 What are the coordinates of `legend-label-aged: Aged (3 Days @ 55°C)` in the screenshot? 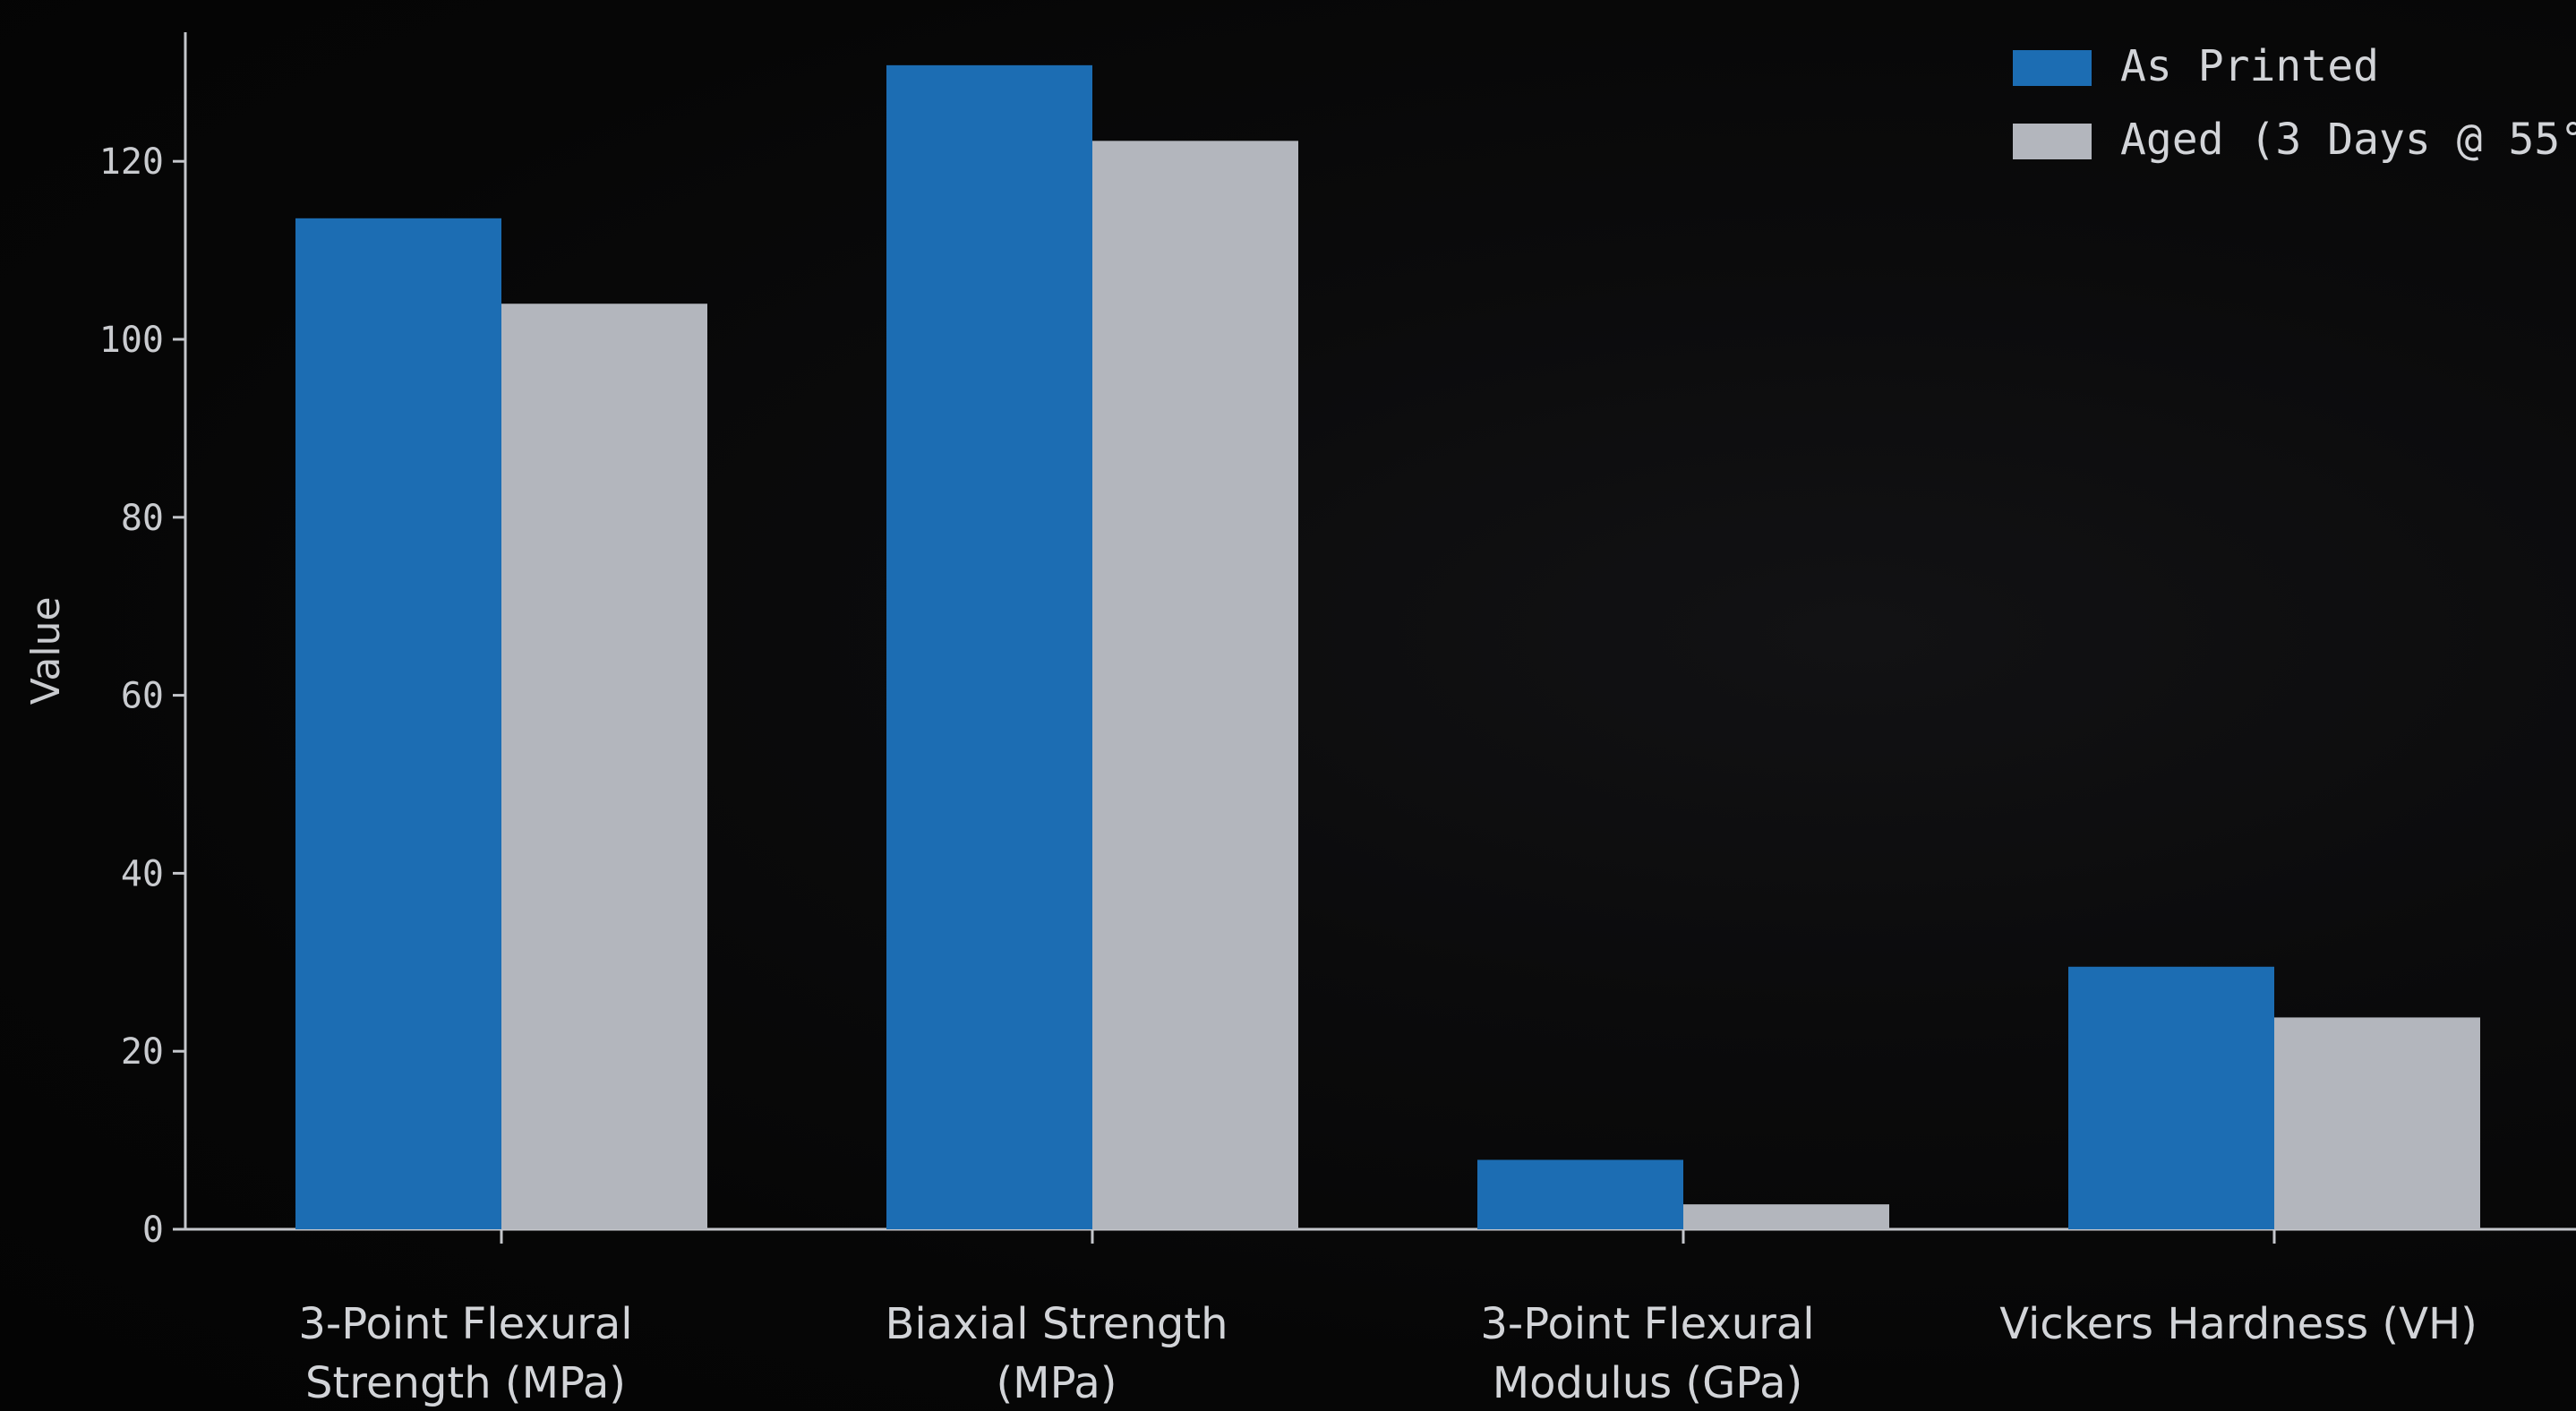 It's located at (2348, 140).